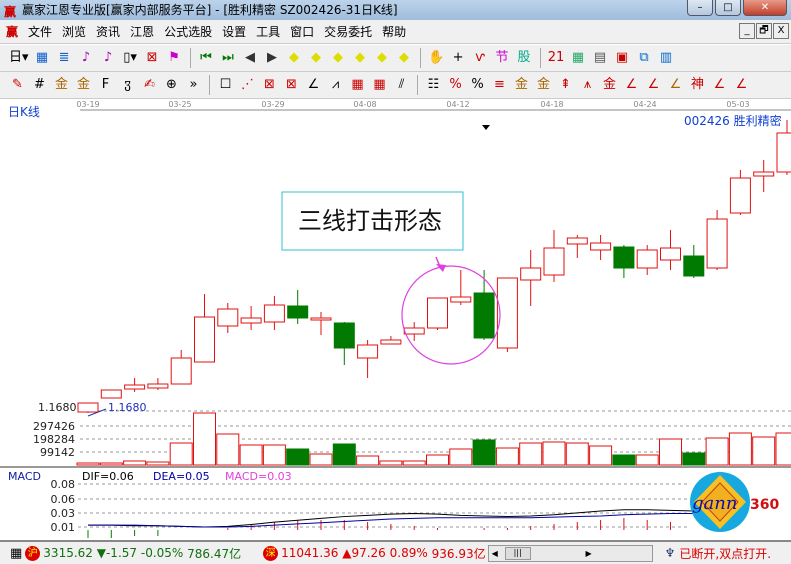 The height and width of the screenshot is (564, 791). Describe the element at coordinates (130, 57) in the screenshot. I see `candle-dropdown: ▯▾` at that location.